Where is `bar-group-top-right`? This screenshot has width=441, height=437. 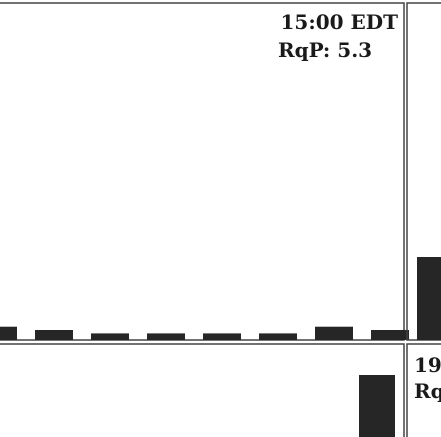 bar-group-top-right is located at coordinates (429, 298).